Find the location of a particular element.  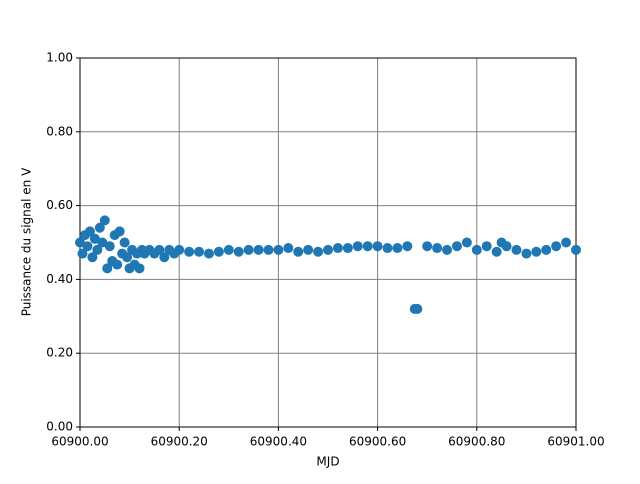

x-tick-label: 60900.20 is located at coordinates (179, 442).